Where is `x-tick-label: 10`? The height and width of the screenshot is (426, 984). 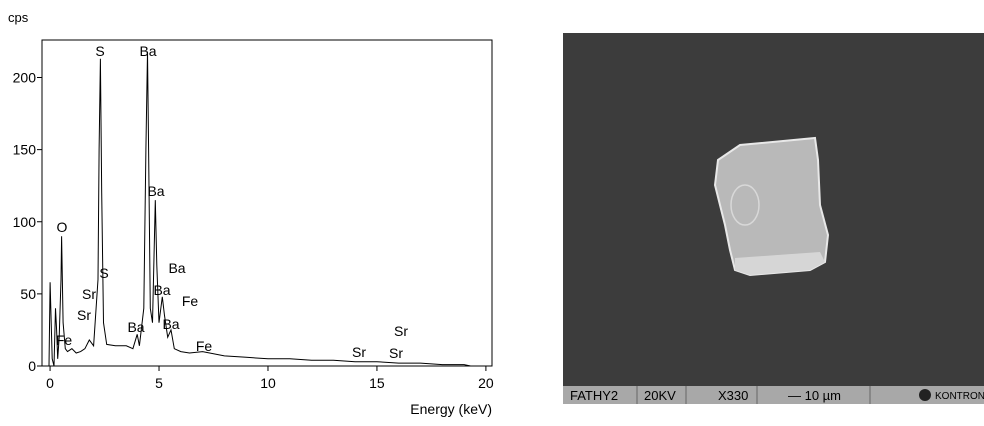 x-tick-label: 10 is located at coordinates (268, 383).